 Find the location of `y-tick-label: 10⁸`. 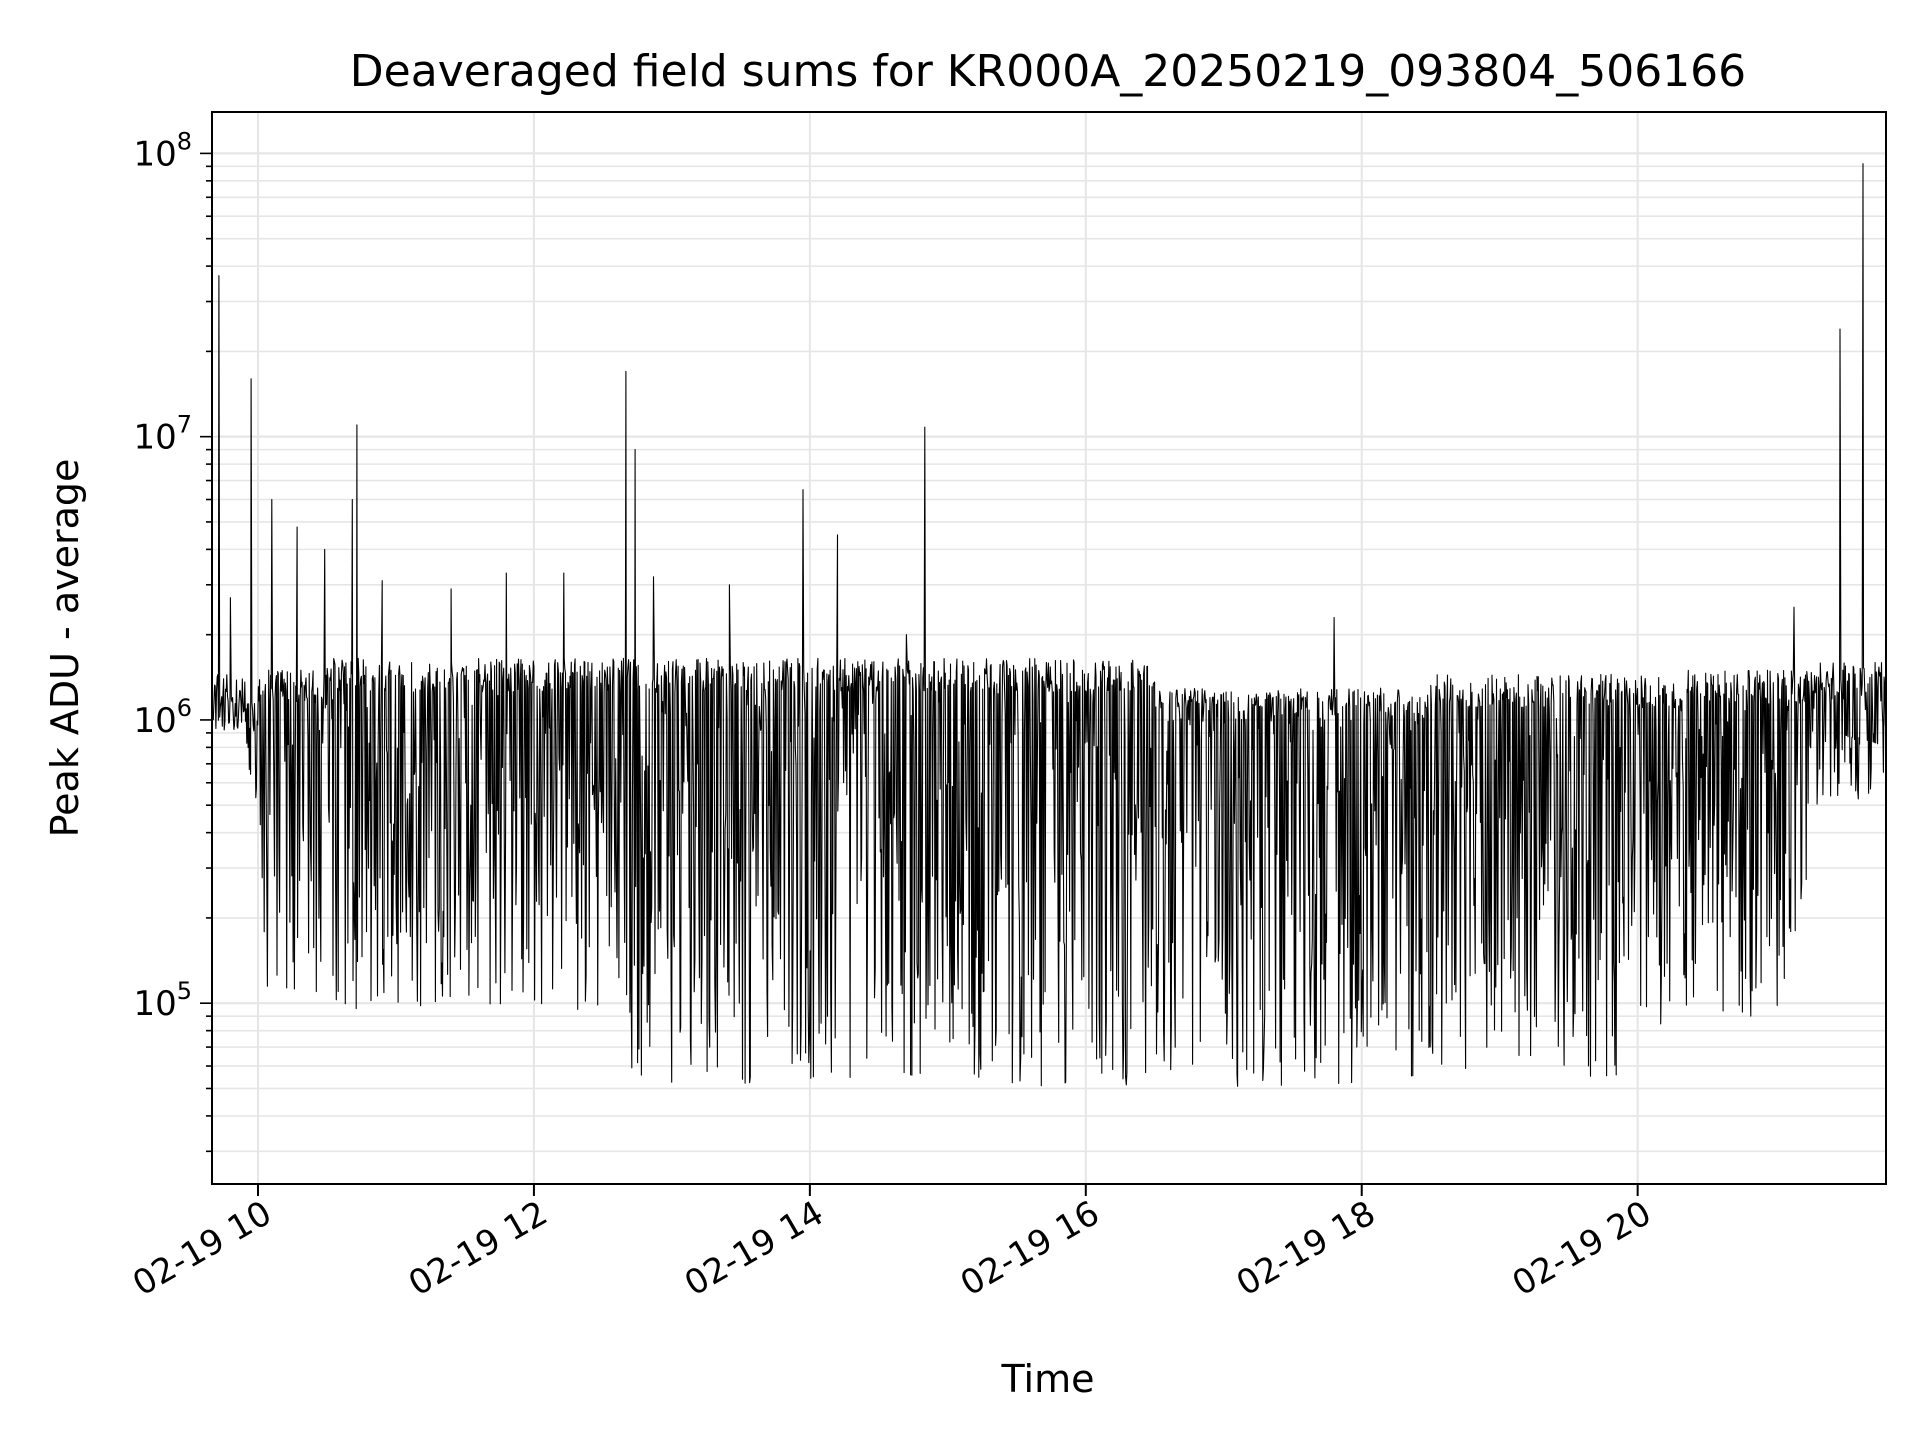

y-tick-label: 10⁸ is located at coordinates (162, 150).